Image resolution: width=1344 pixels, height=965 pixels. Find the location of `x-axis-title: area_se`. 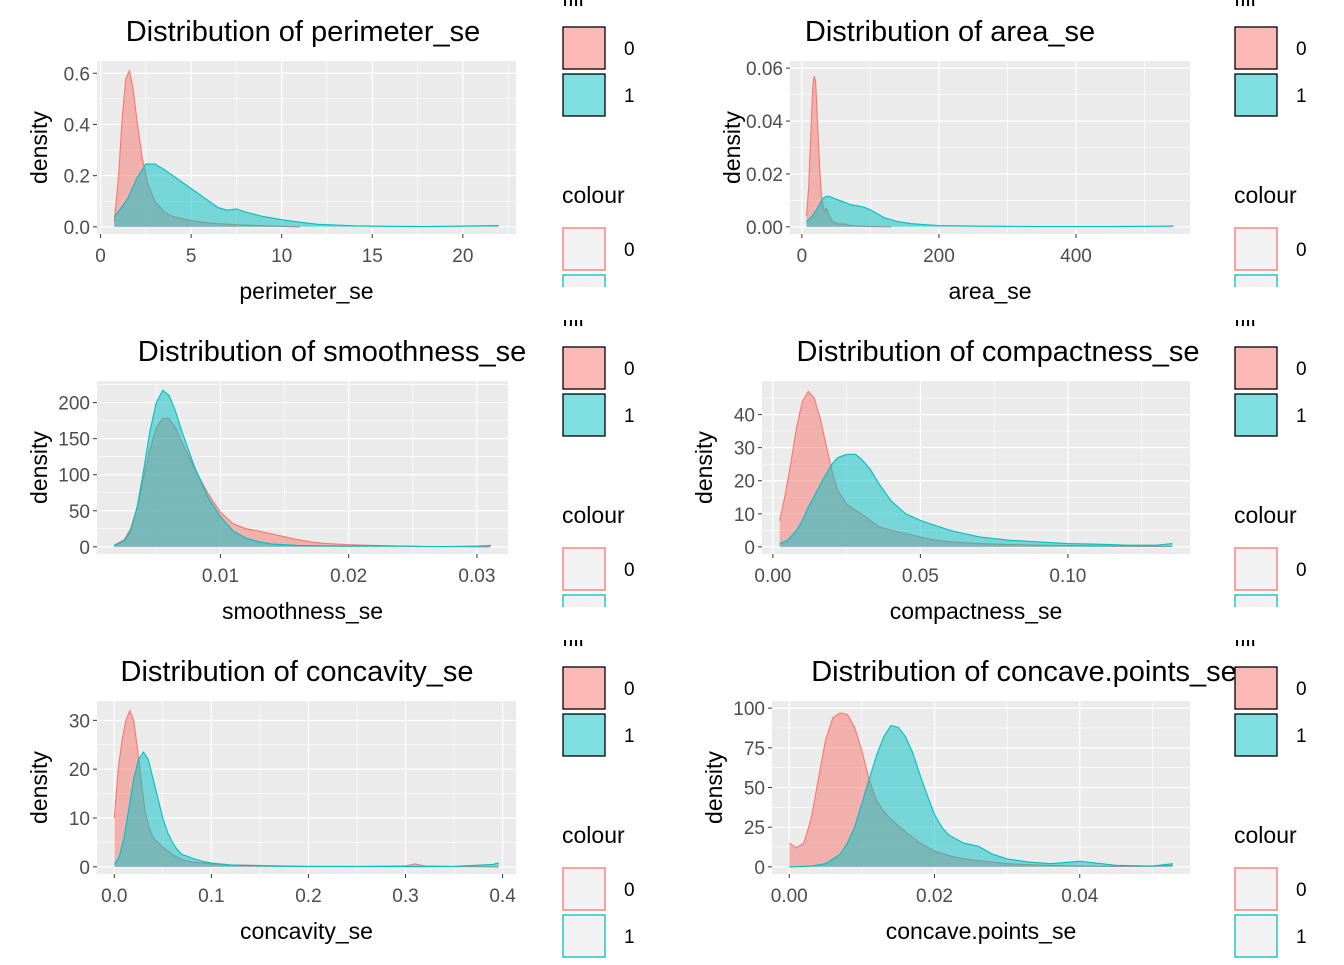

x-axis-title: area_se is located at coordinates (989, 291).